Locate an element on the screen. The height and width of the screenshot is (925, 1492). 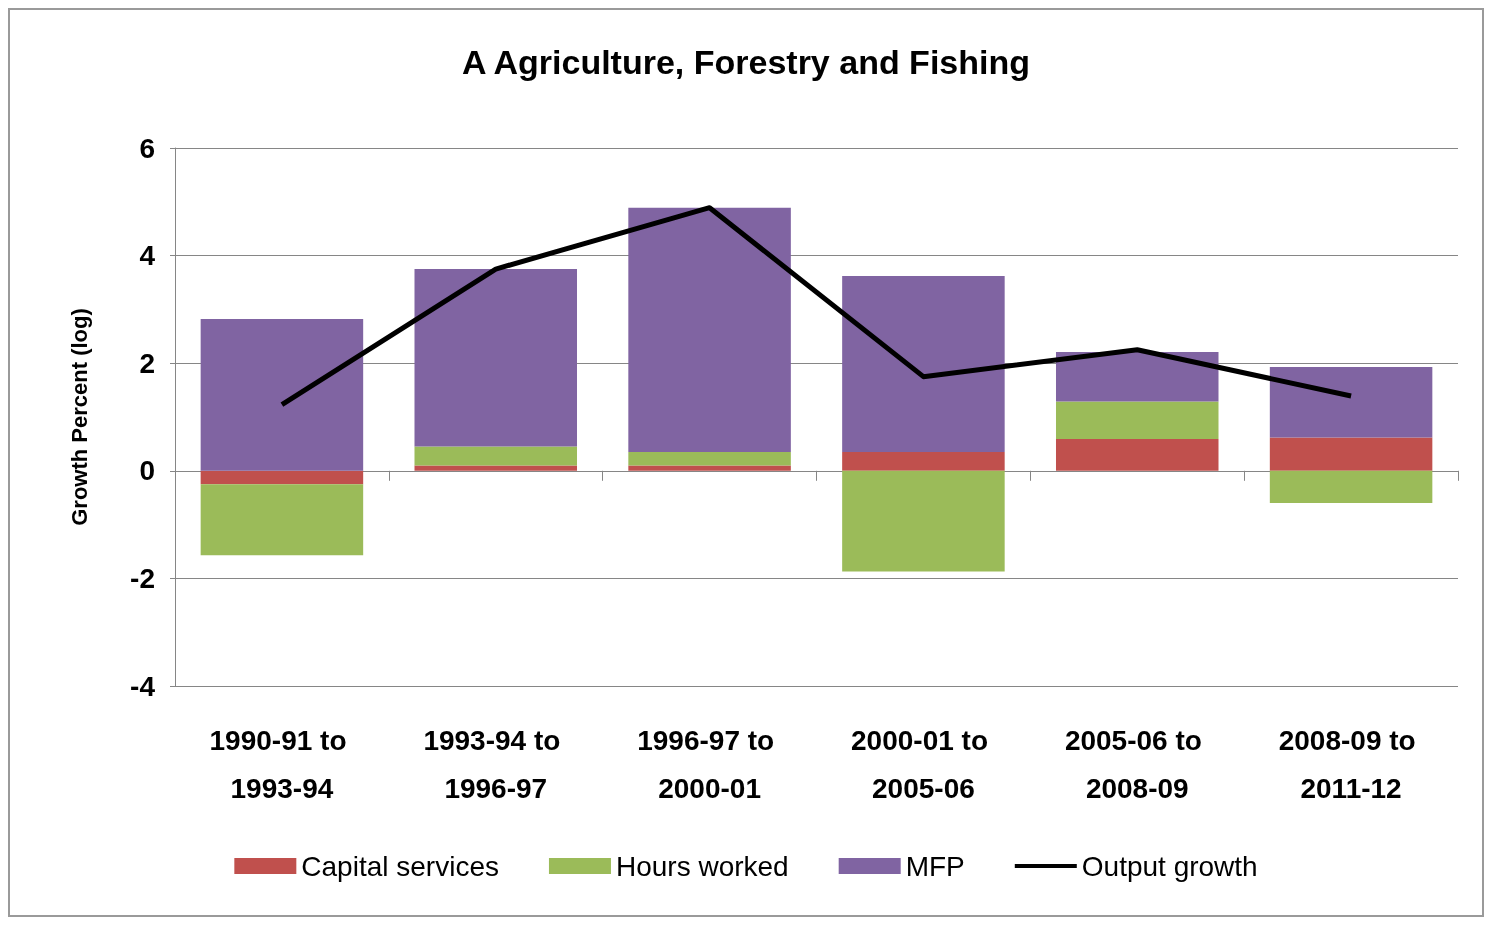
x-tick-label: 1996-97 to 2000-01 is located at coordinates (709, 764).